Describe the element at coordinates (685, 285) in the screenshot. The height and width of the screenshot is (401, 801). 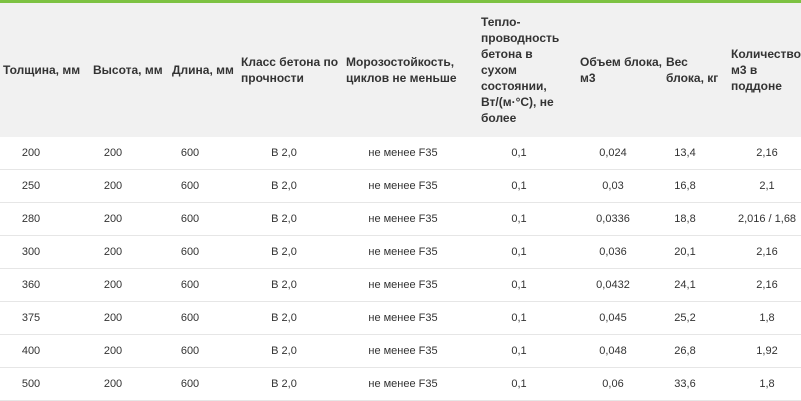
I see `table-cell: 24,1` at that location.